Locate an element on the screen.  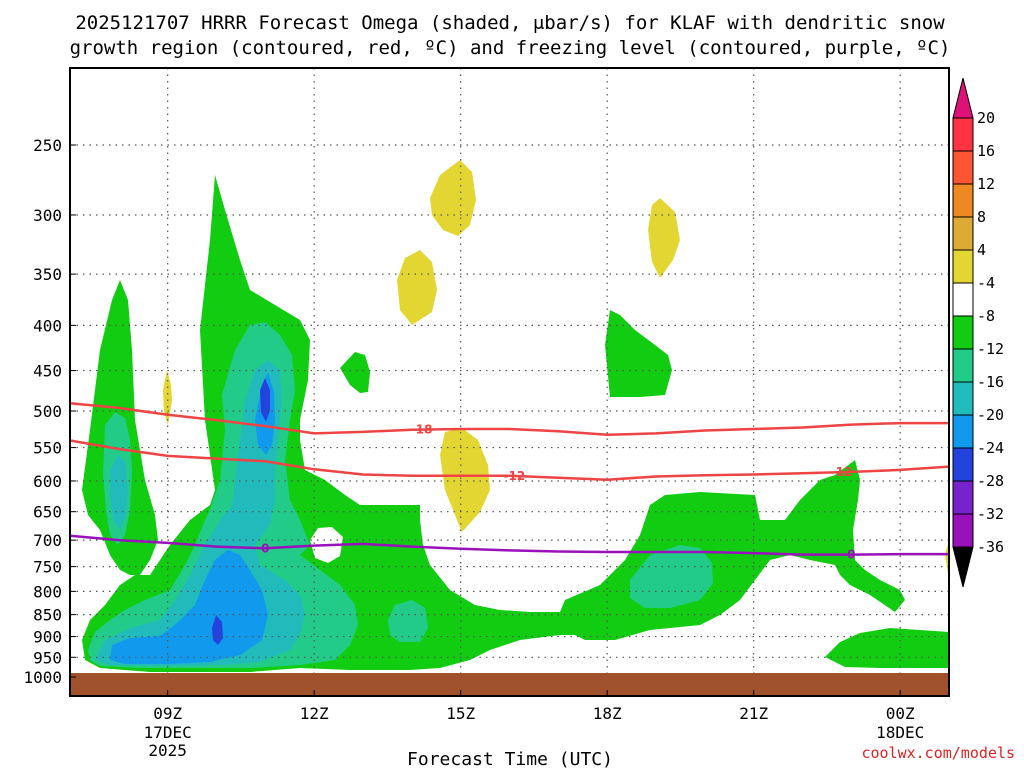
colorbar-label: -28 is located at coordinates (990, 481).